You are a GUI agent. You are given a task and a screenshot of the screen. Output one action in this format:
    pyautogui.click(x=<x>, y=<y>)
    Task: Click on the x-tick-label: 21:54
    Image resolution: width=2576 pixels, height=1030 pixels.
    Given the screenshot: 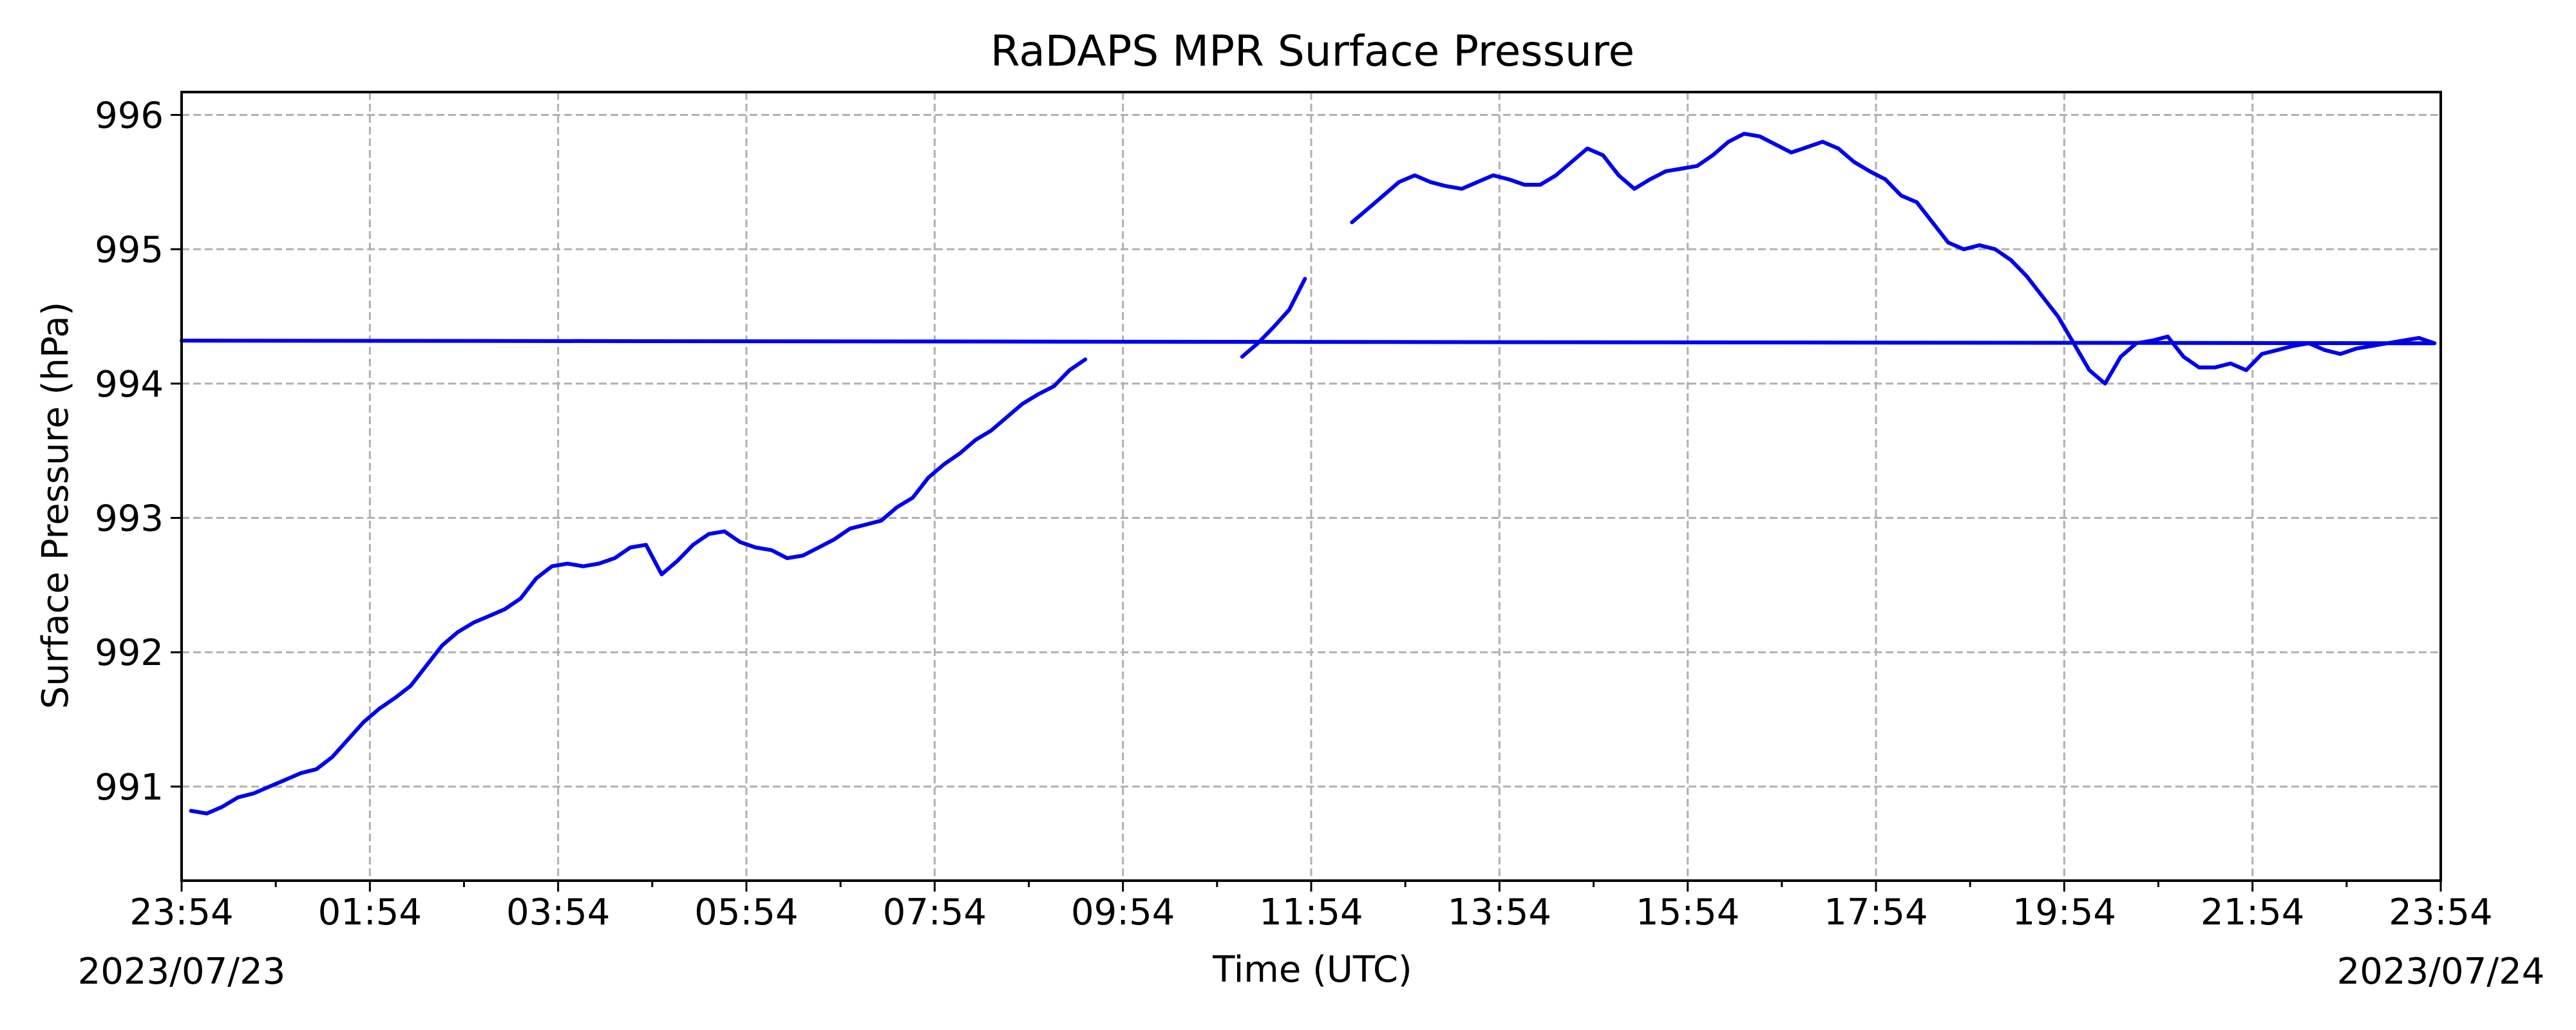 What is the action you would take?
    pyautogui.click(x=2252, y=912)
    